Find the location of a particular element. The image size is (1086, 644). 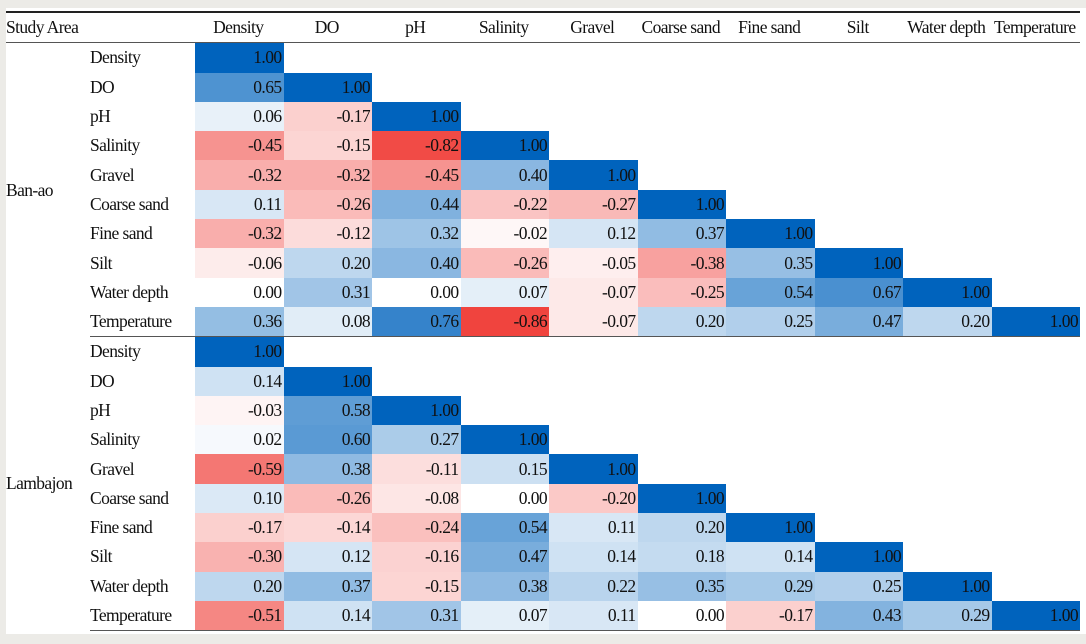

heatmap-cell: 0.36 is located at coordinates (239, 322).